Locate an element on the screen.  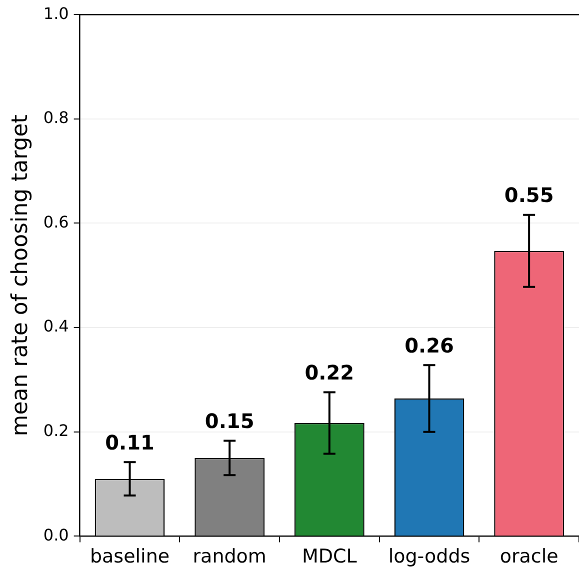
x-tick-label: random is located at coordinates (229, 557).